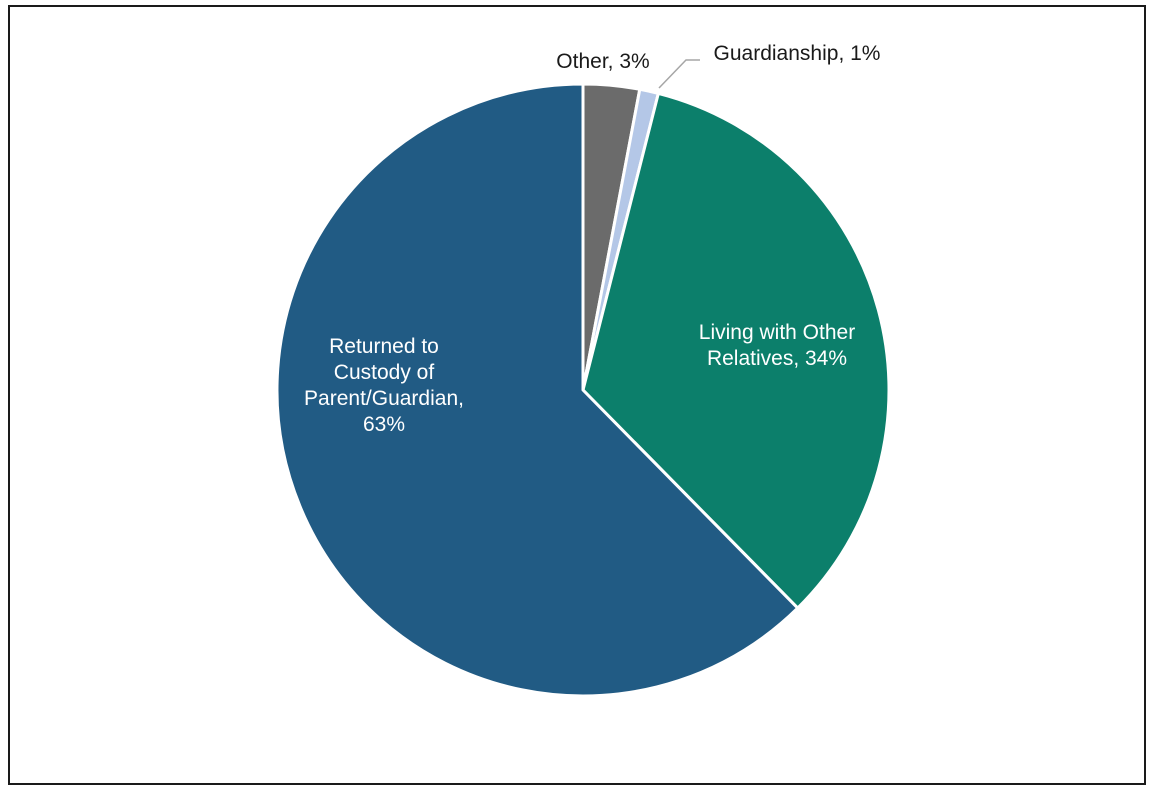 The image size is (1151, 785). I want to click on slice-label-line: Custody of, so click(384, 372).